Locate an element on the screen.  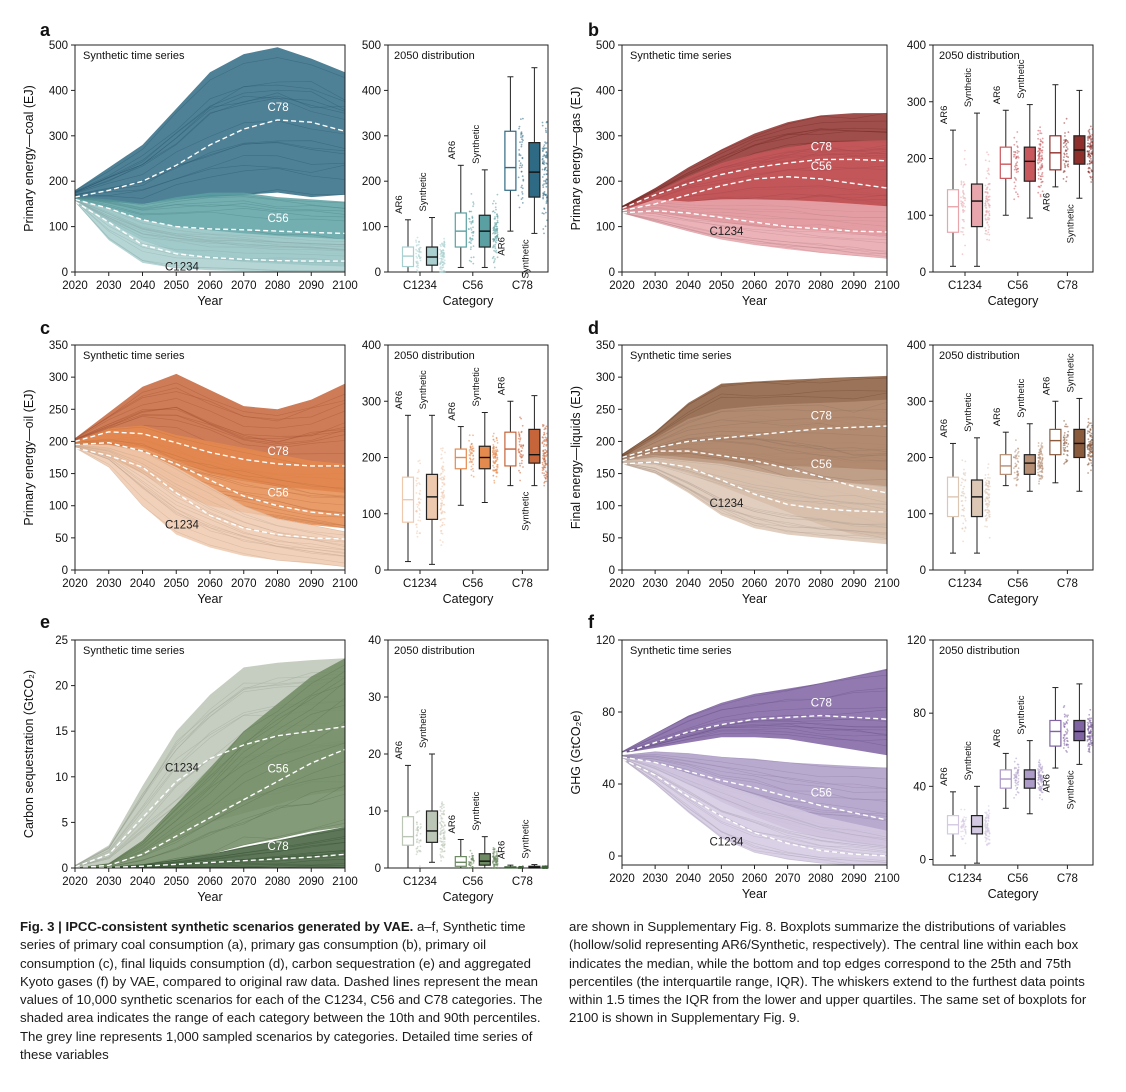
dist-y-tick-label: 80 is located at coordinates (919, 714).